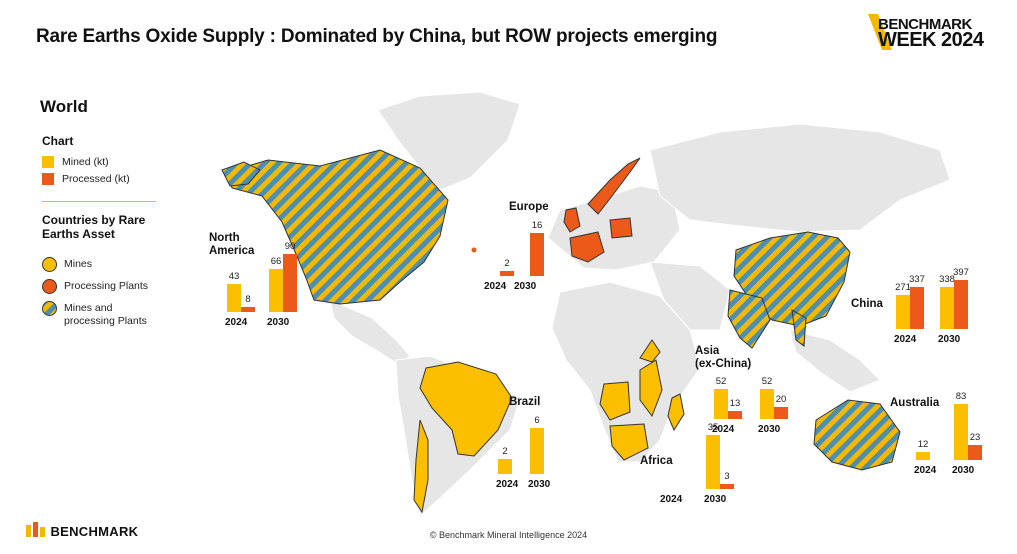 The width and height of the screenshot is (1017, 554). I want to click on data-label: 16, so click(537, 225).